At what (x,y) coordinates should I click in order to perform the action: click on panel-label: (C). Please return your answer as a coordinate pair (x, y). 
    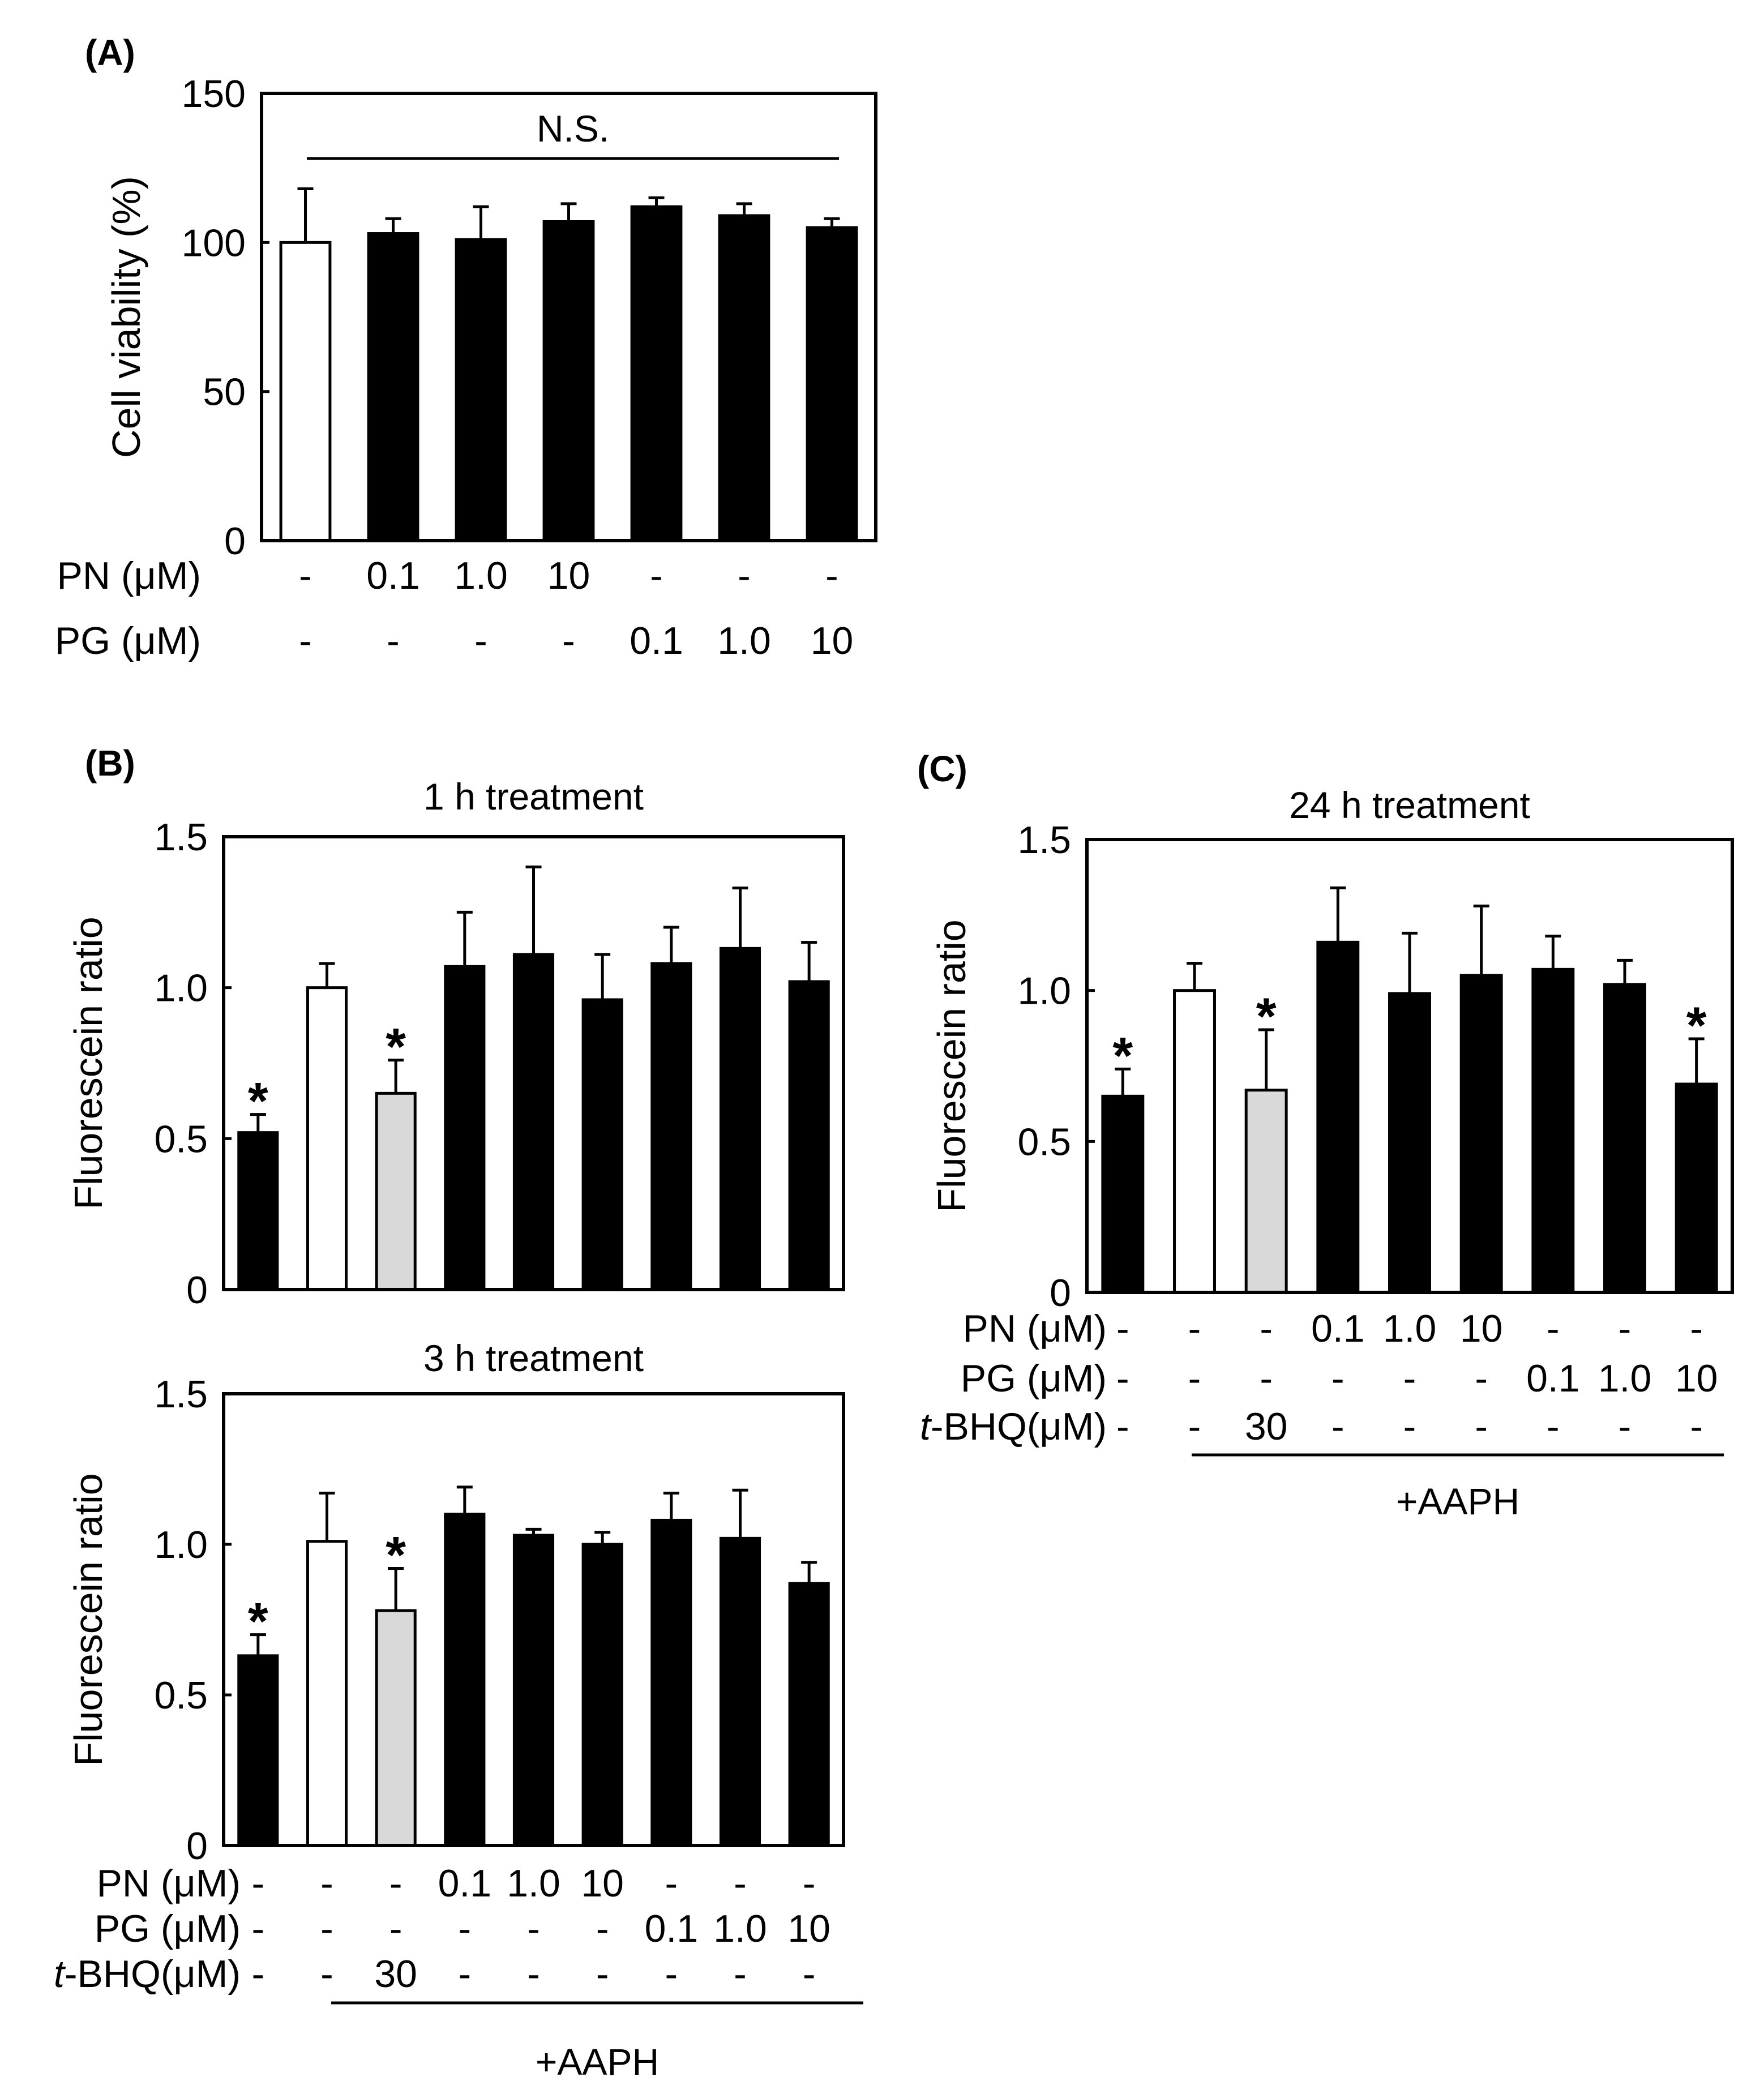
    Looking at the image, I should click on (942, 769).